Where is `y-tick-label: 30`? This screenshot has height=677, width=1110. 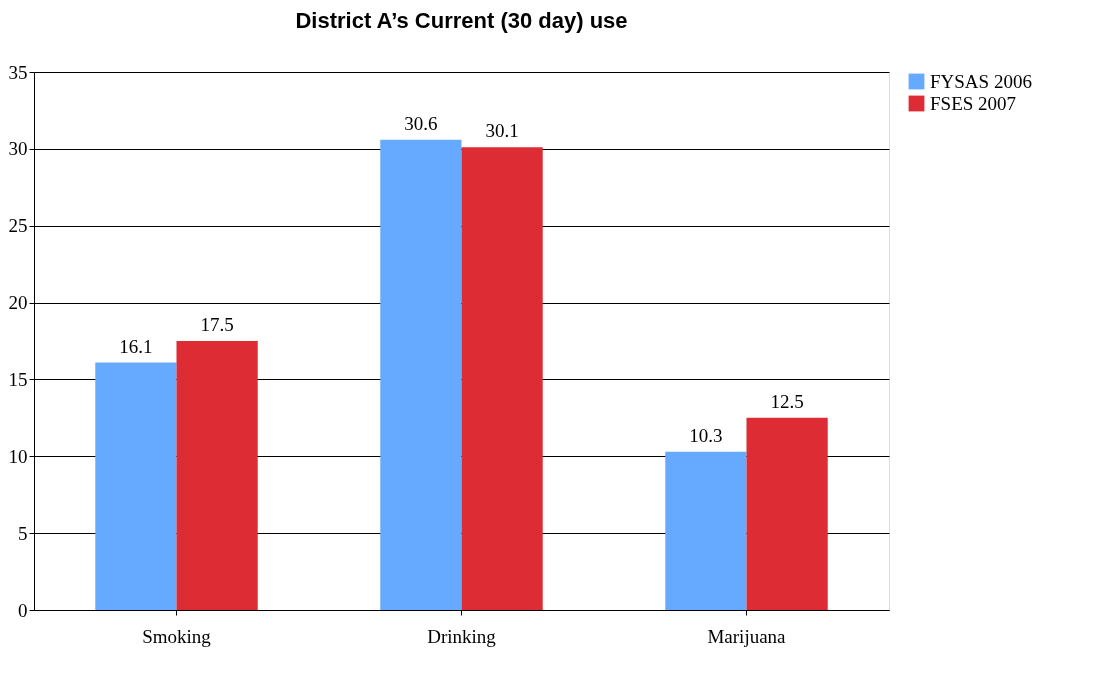
y-tick-label: 30 is located at coordinates (18, 149).